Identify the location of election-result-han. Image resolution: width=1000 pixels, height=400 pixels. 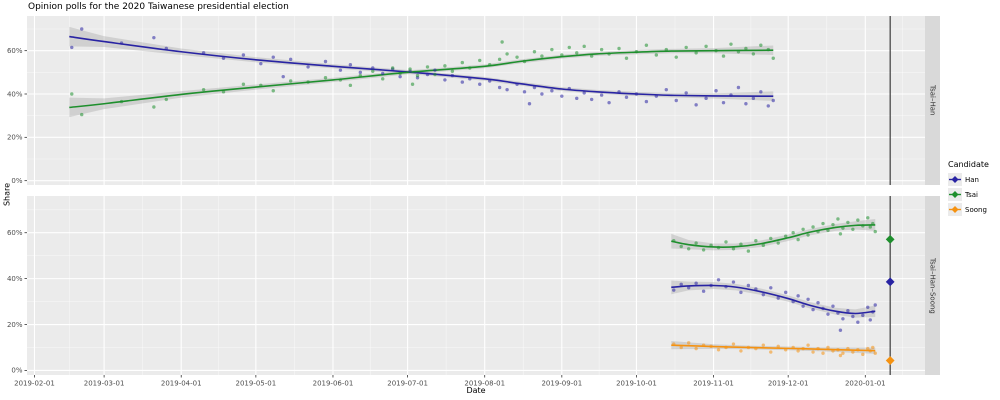
(890, 282).